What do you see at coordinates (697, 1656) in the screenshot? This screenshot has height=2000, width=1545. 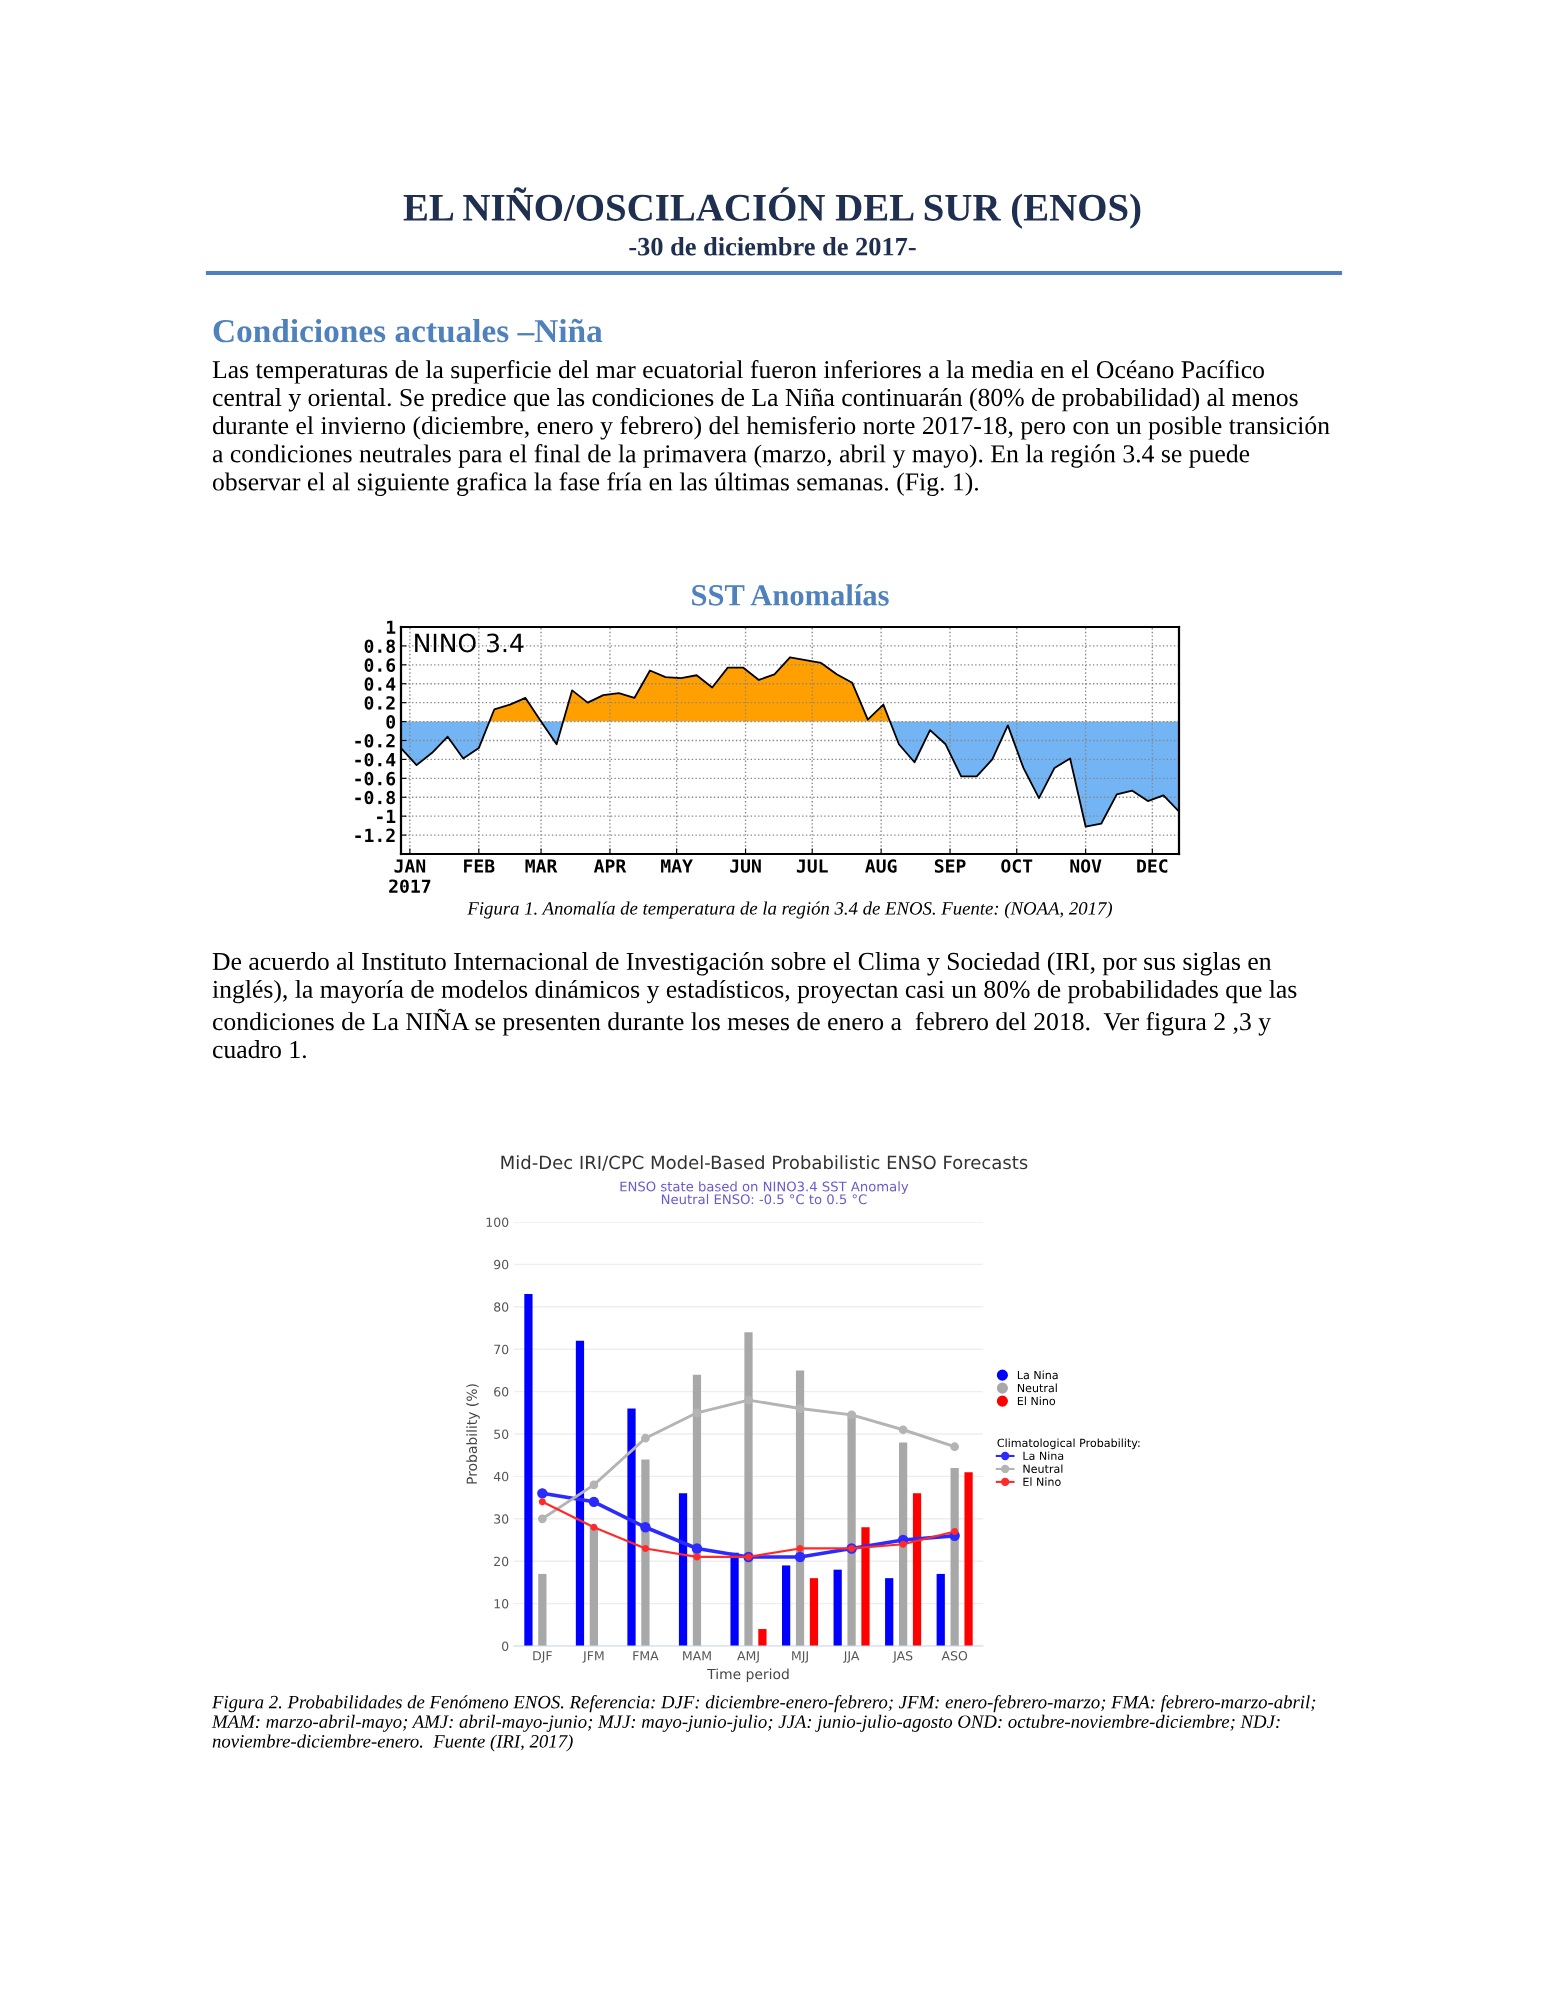 I see `x-tick-label: MAM` at bounding box center [697, 1656].